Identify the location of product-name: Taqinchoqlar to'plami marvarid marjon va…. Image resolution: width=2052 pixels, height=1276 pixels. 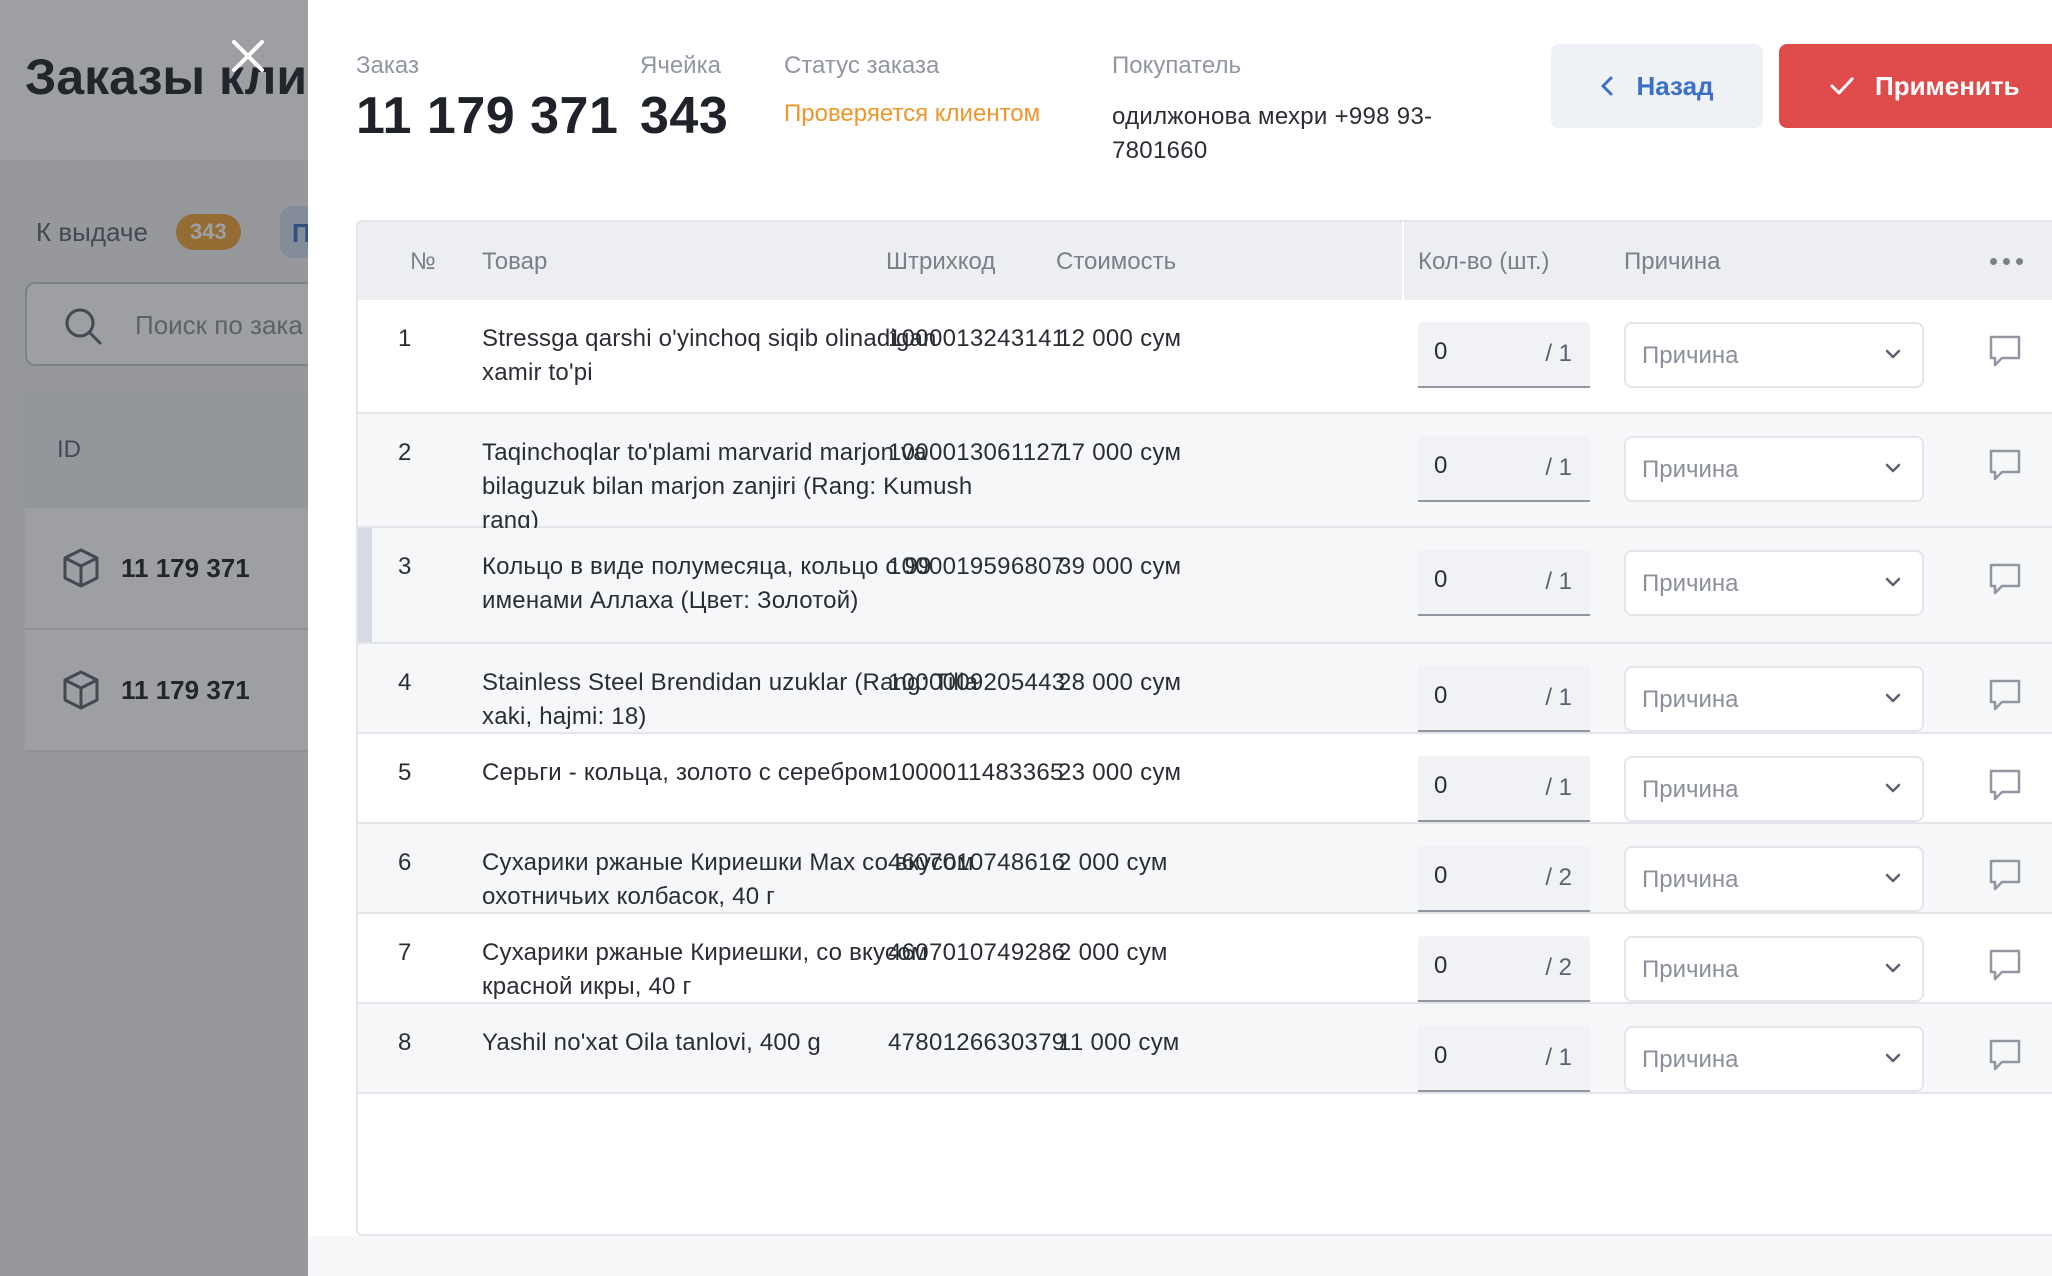
(727, 486).